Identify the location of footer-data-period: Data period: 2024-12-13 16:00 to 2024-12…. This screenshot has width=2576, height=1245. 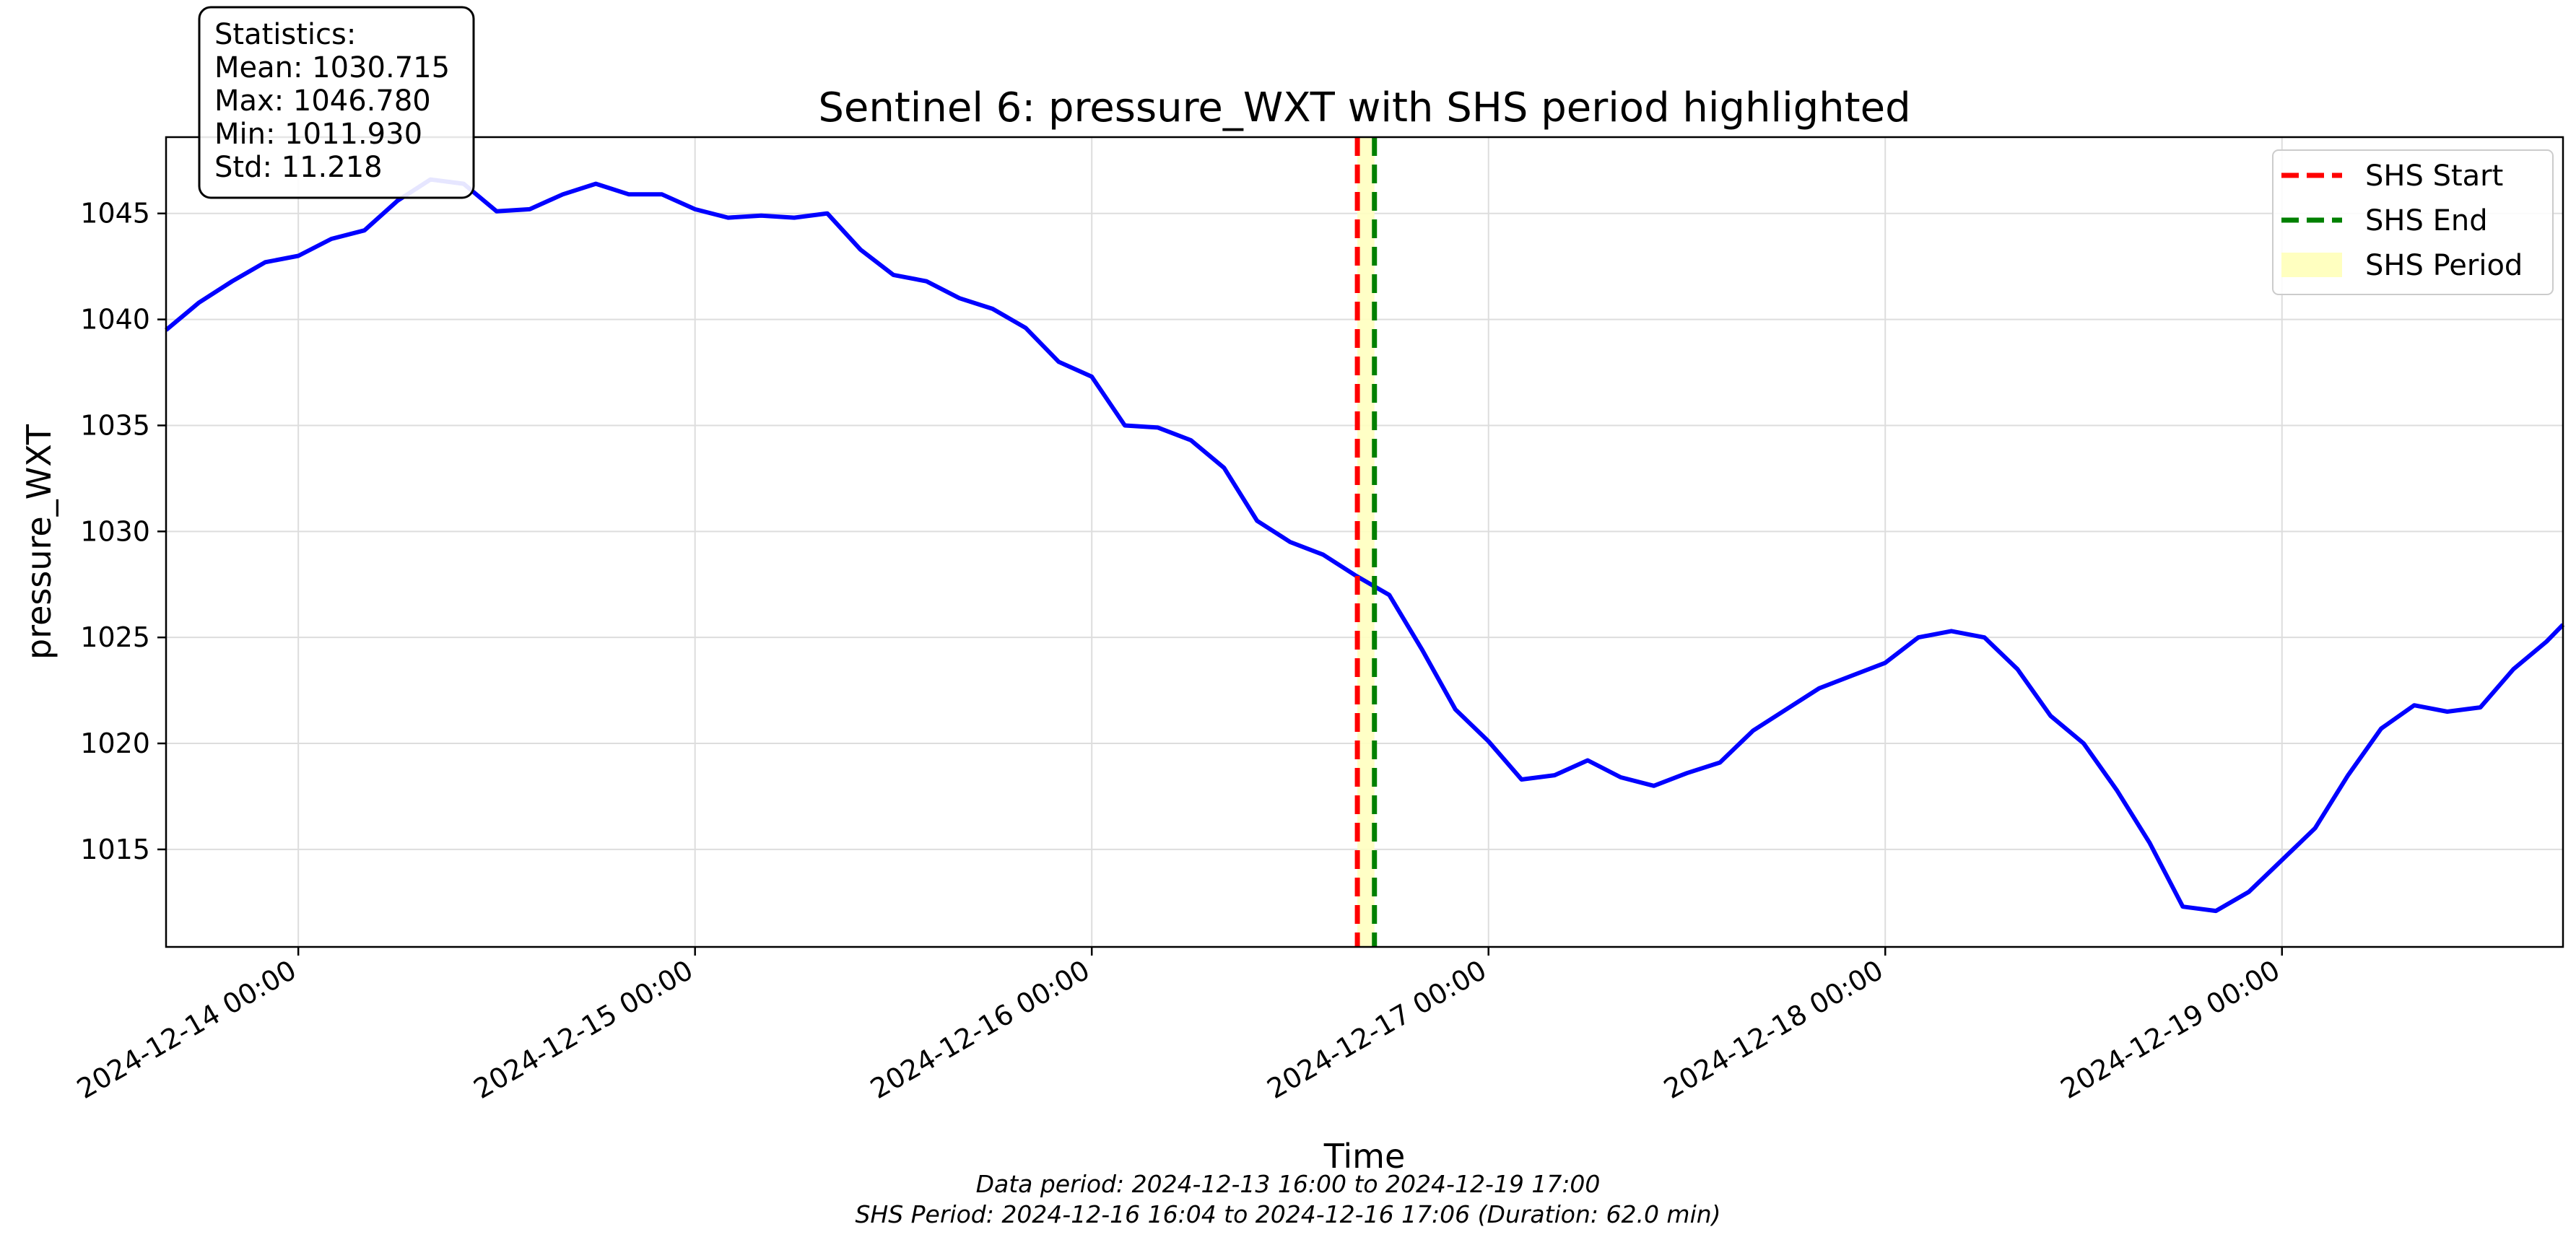
(1288, 1184).